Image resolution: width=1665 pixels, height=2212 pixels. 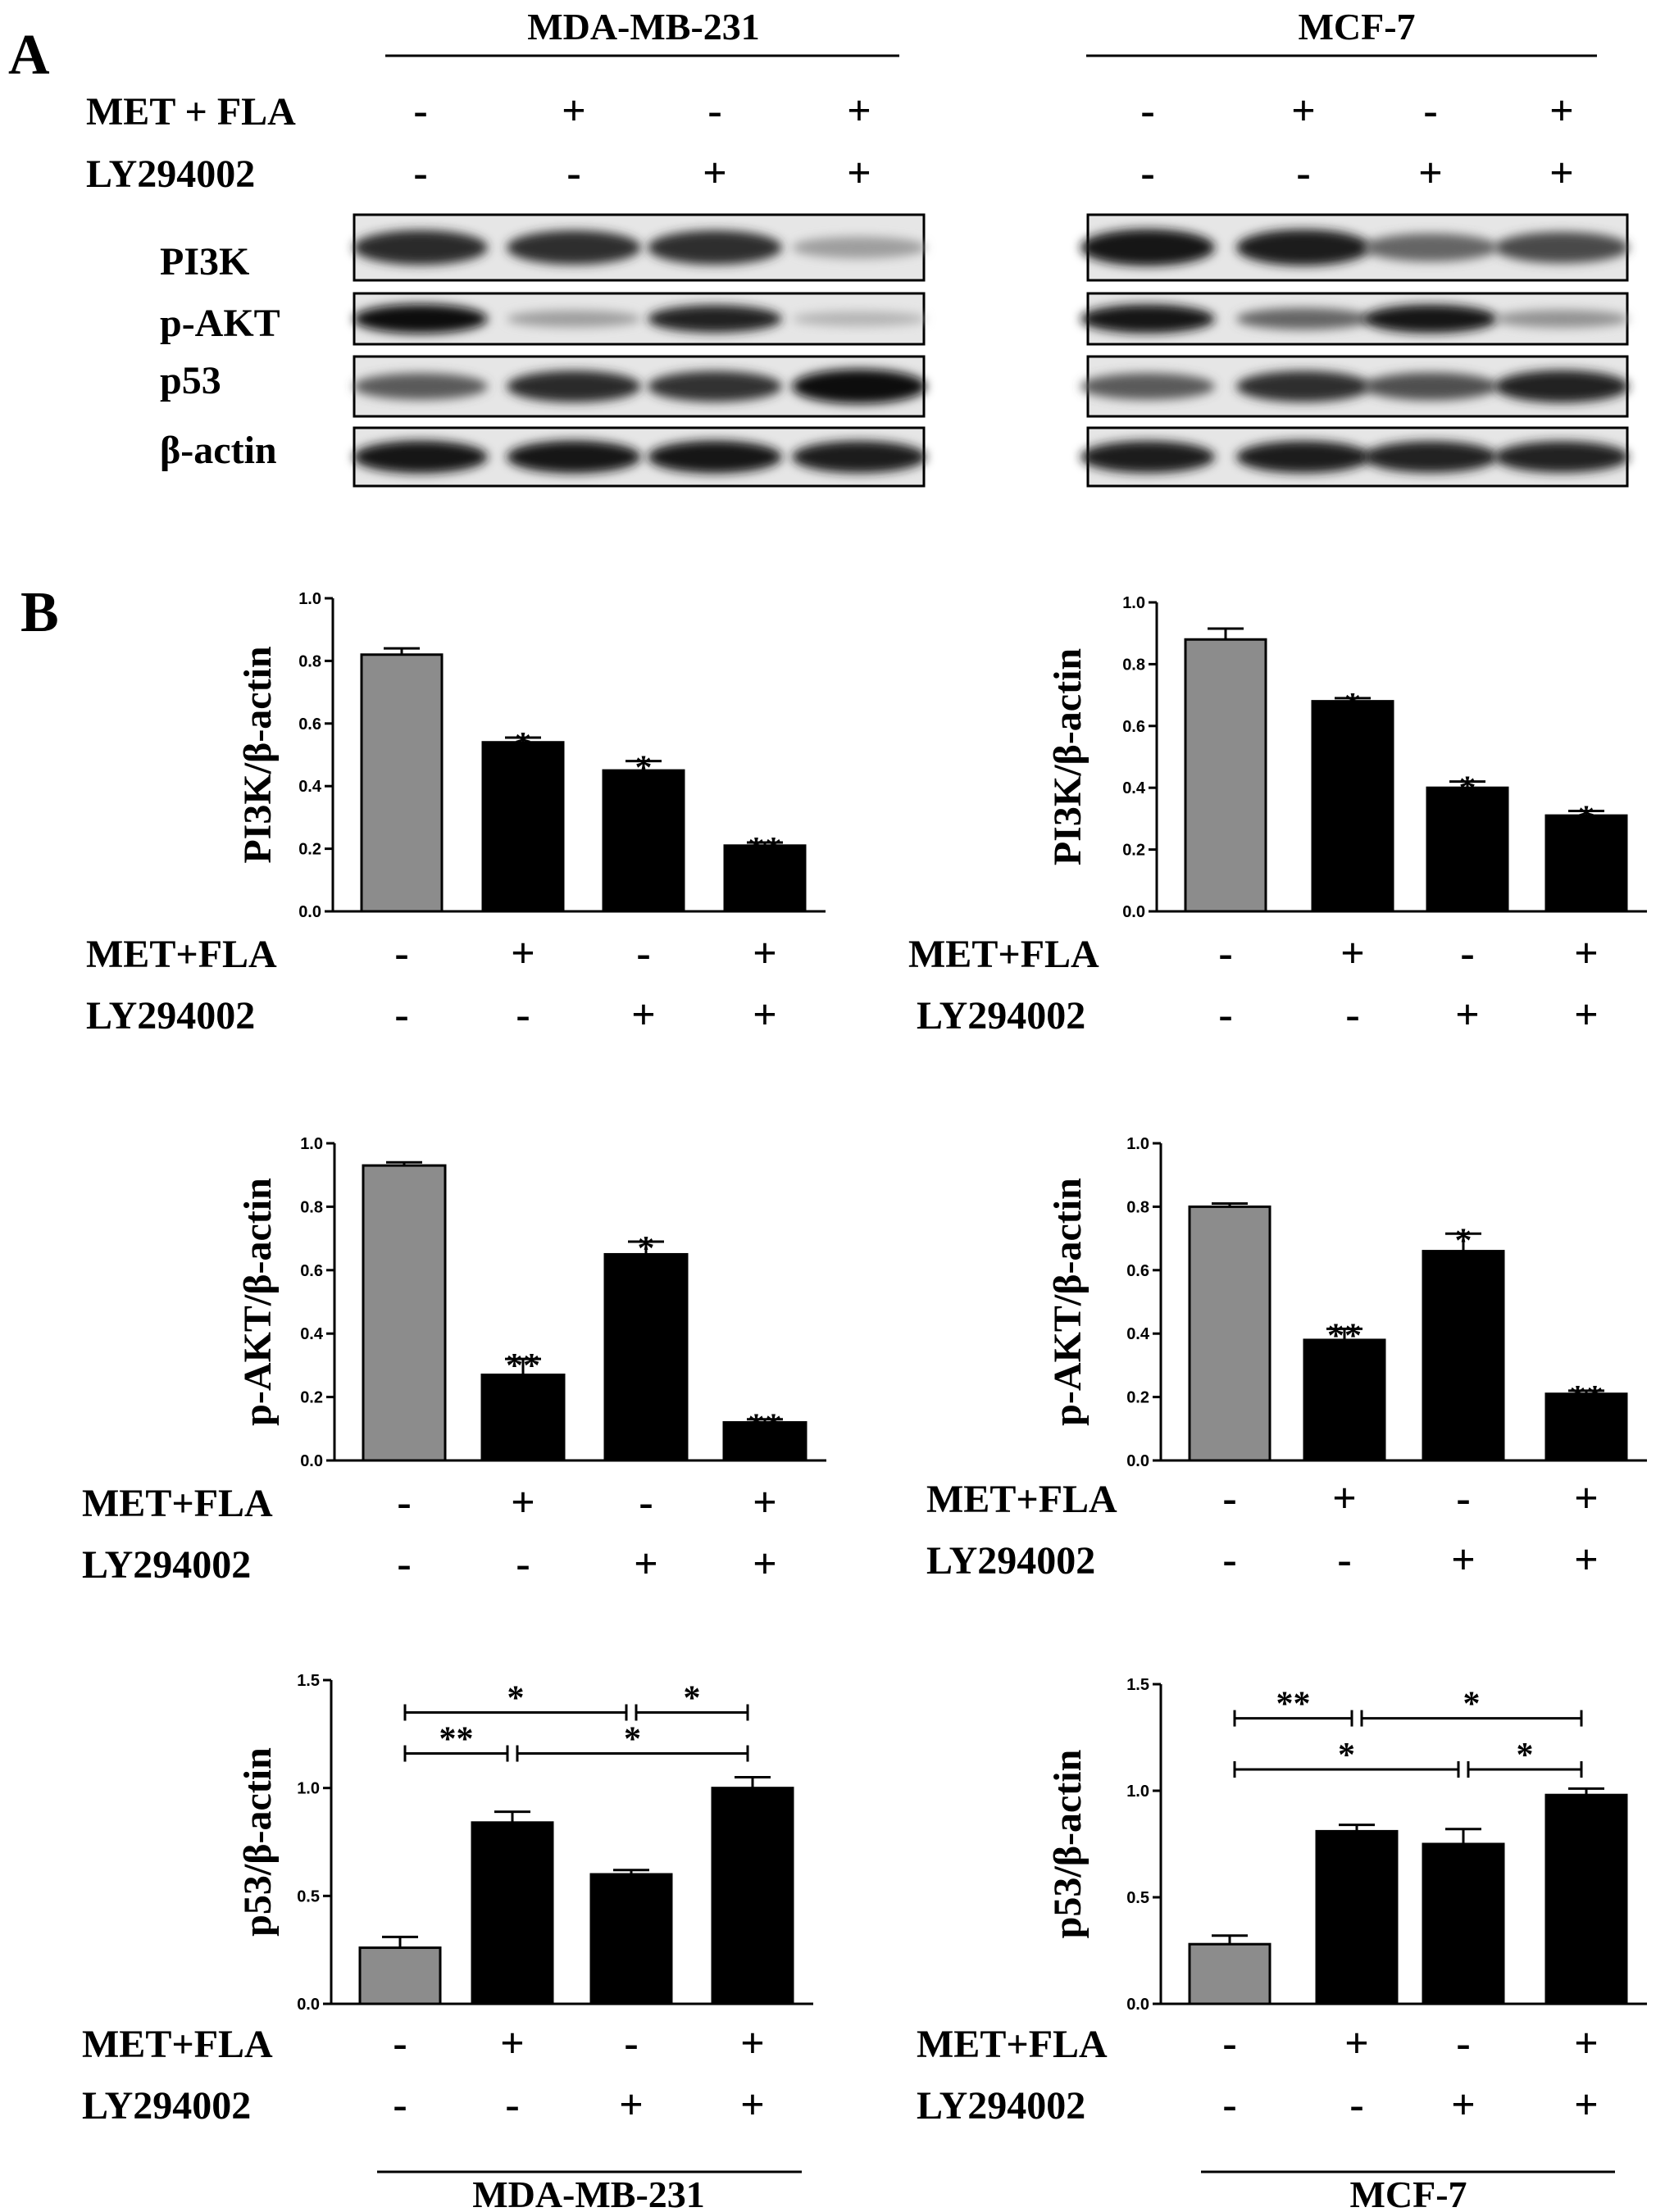 I want to click on western-blots, so click(x=991, y=351).